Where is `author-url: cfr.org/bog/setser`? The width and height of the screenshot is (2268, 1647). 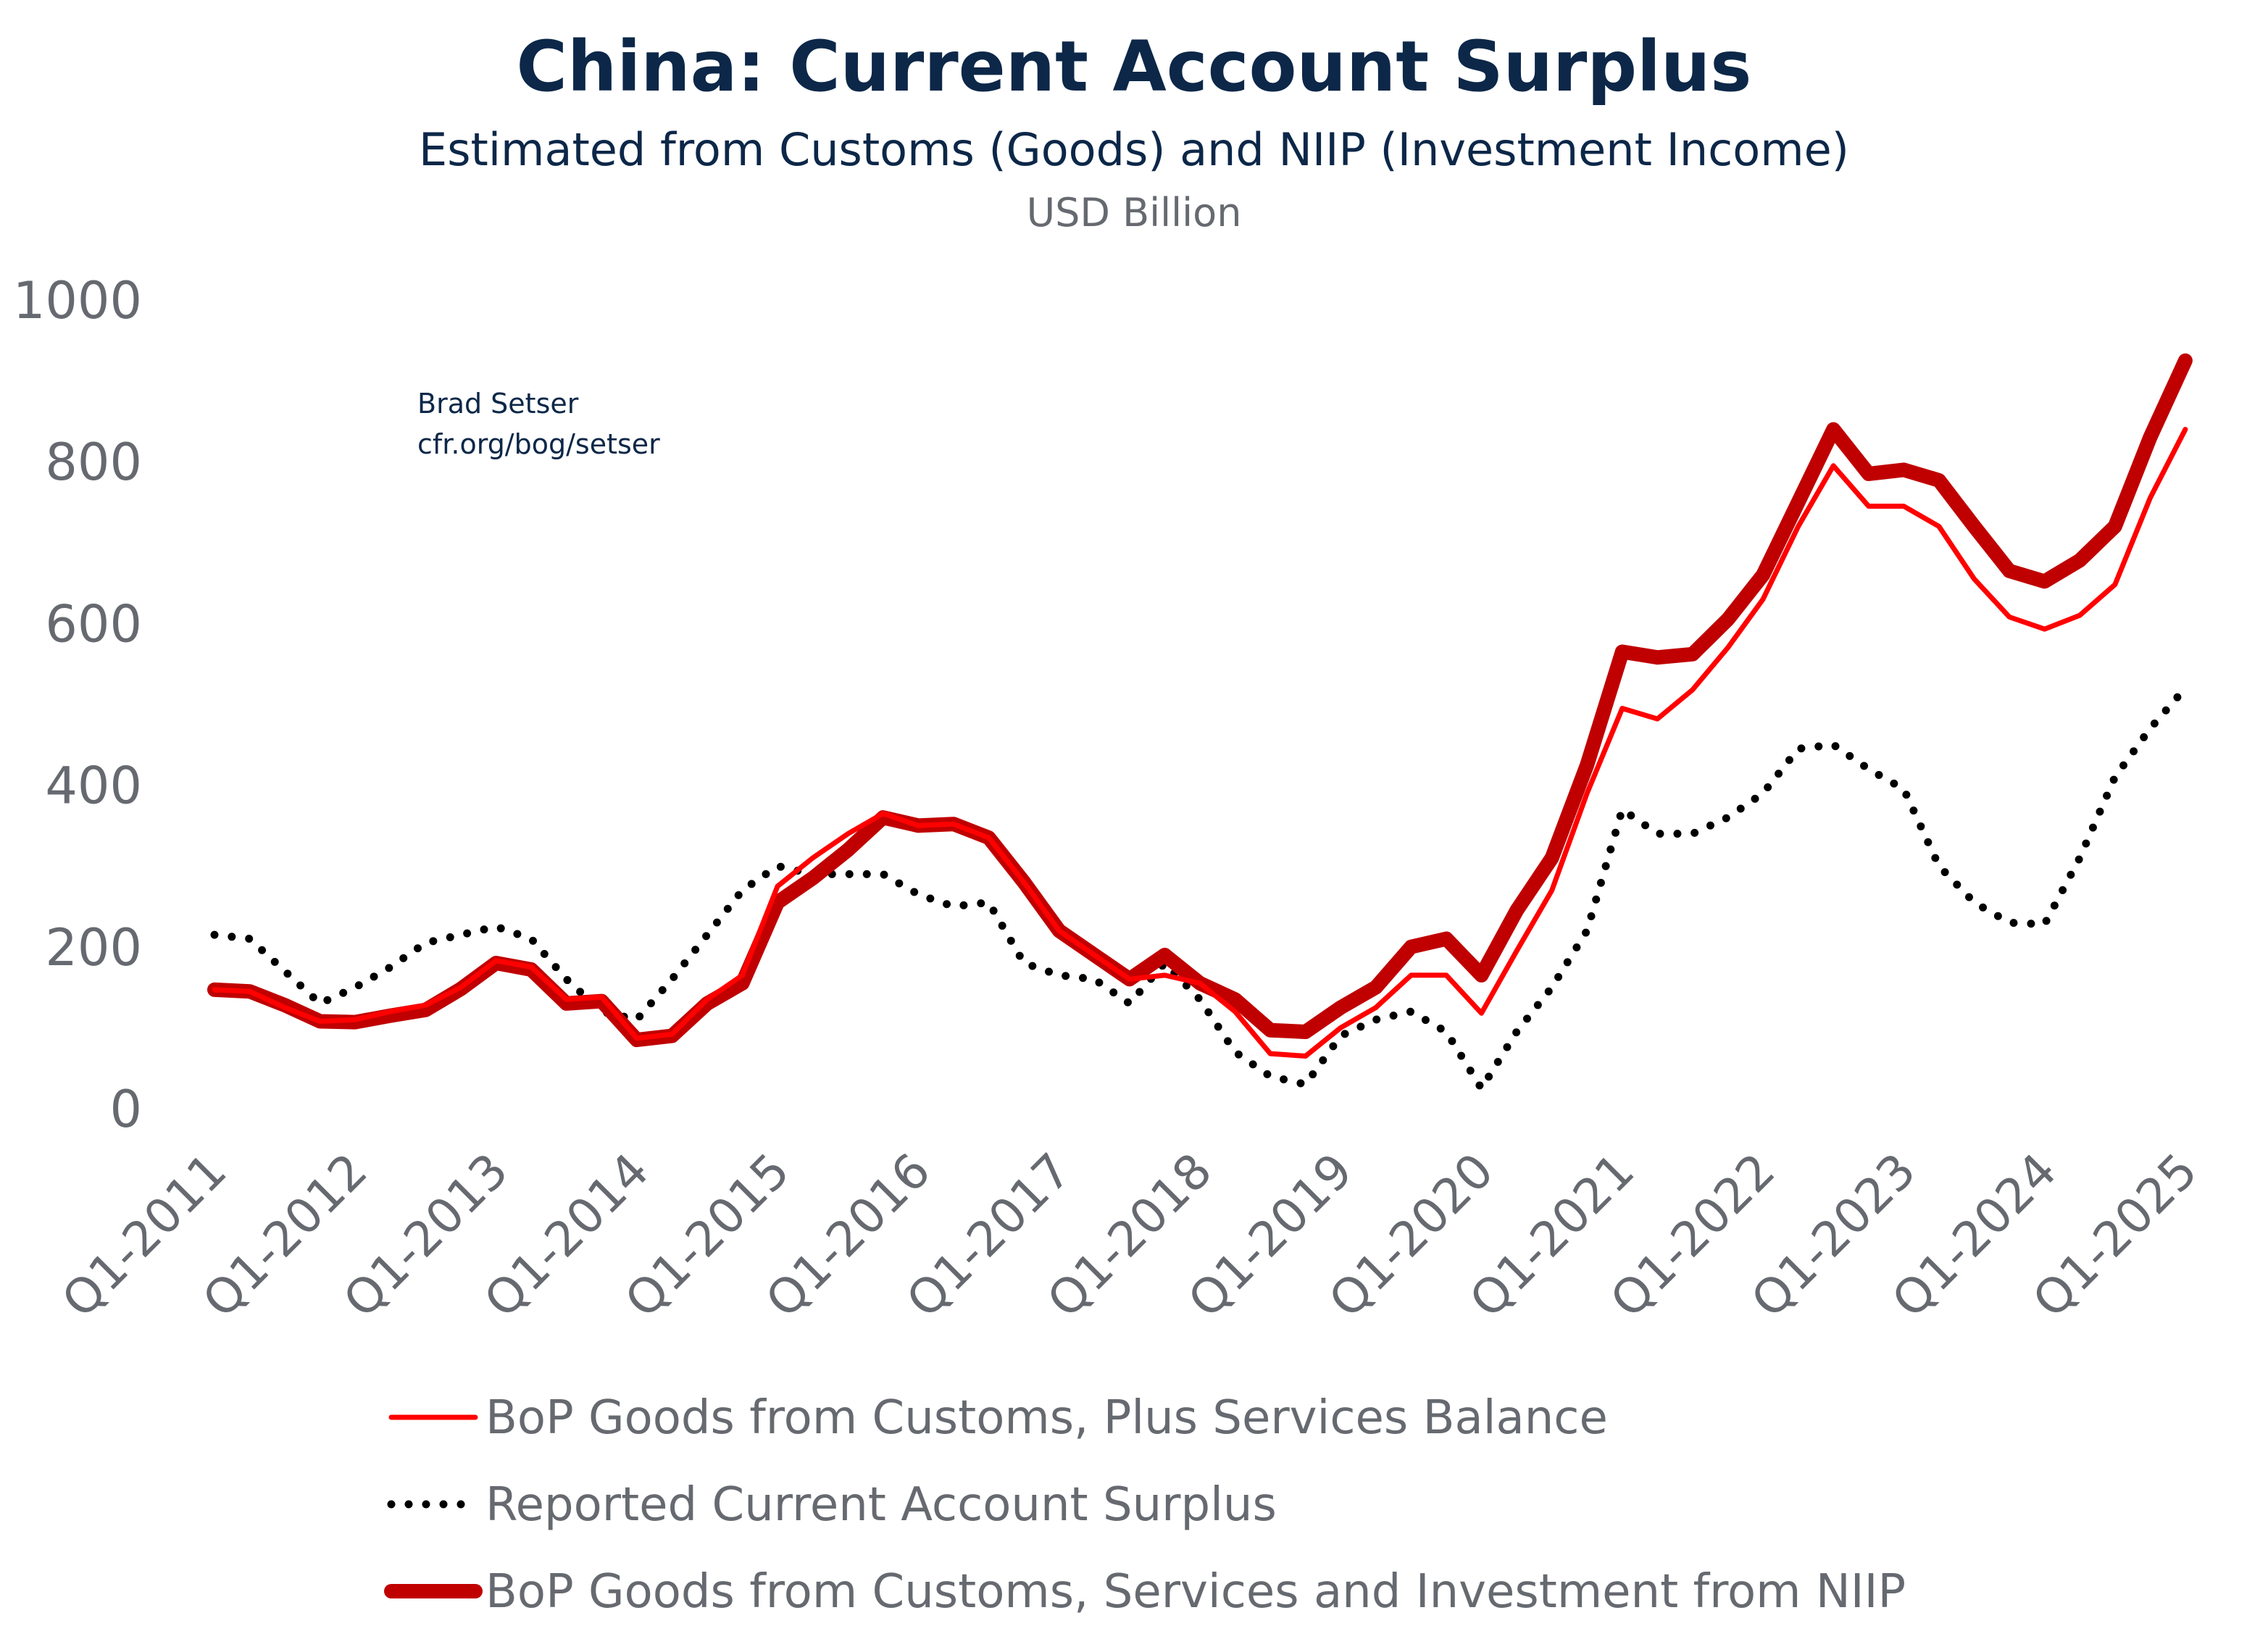
author-url: cfr.org/bog/setser is located at coordinates (539, 444).